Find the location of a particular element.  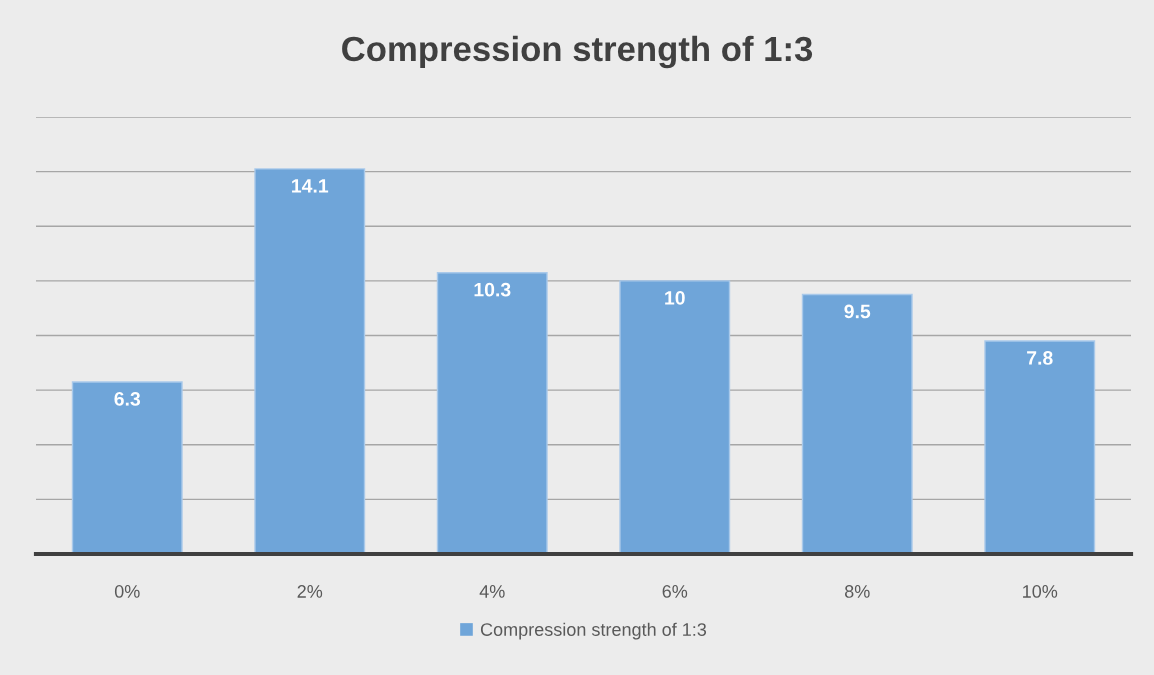

x-tick-label: 2% is located at coordinates (310, 591).